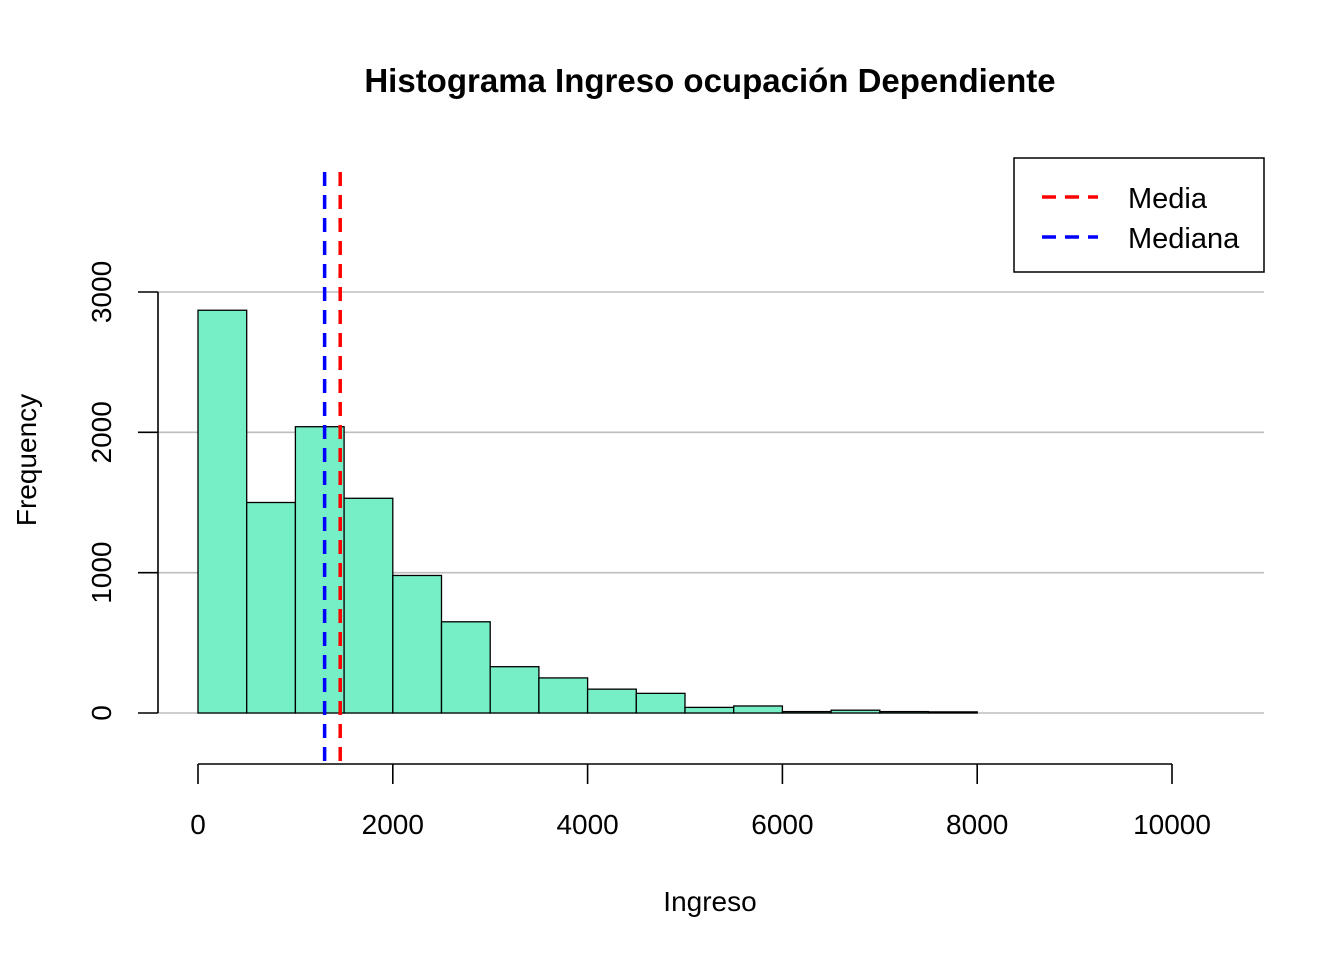 This screenshot has height=960, width=1344. Describe the element at coordinates (101, 713) in the screenshot. I see `y-tick-label: 0` at that location.